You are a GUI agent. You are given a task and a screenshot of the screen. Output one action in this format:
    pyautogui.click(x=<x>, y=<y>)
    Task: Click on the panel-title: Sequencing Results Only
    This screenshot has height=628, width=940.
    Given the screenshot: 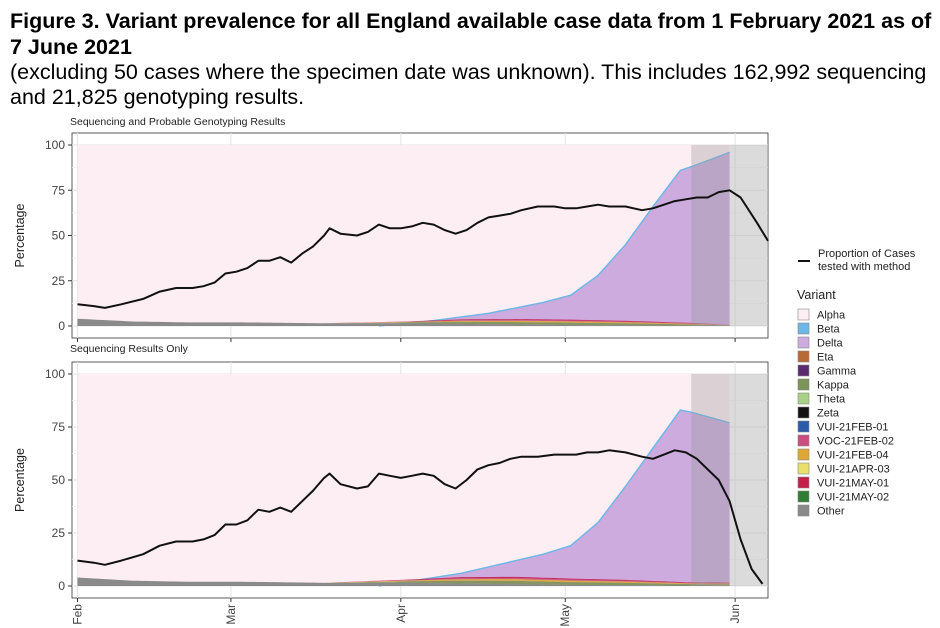 What is the action you would take?
    pyautogui.click(x=129, y=349)
    